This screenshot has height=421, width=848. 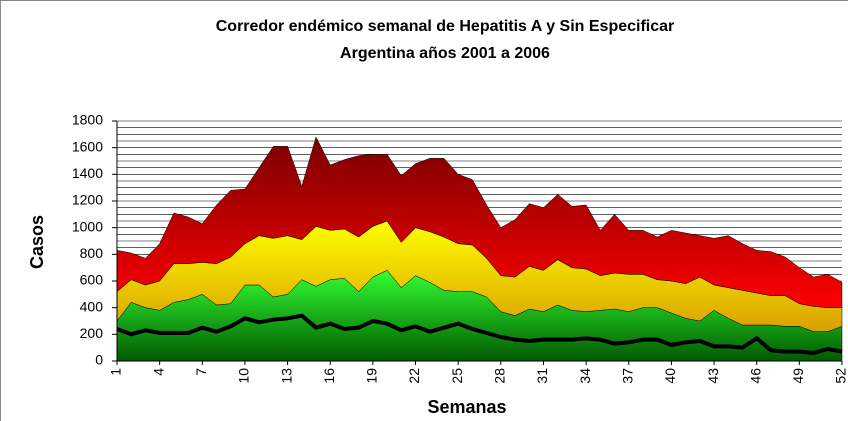 I want to click on y-tick-label: 200, so click(x=92, y=333).